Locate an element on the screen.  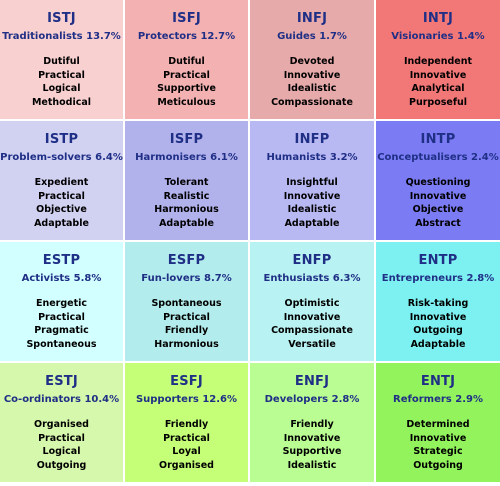
trait-list: Insightful Innovative Idealistic Adaptable is located at coordinates (312, 203).